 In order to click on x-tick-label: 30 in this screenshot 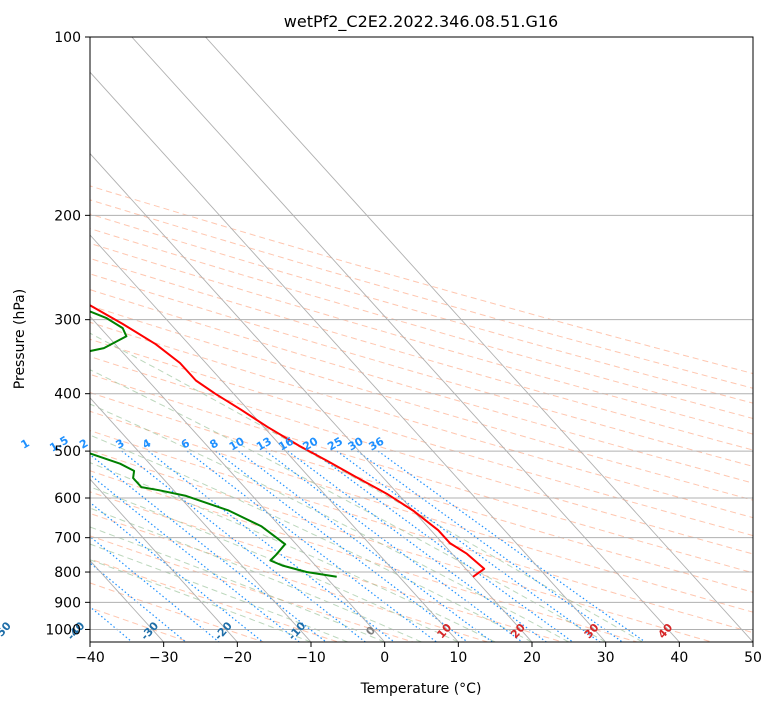, I will do `click(606, 658)`.